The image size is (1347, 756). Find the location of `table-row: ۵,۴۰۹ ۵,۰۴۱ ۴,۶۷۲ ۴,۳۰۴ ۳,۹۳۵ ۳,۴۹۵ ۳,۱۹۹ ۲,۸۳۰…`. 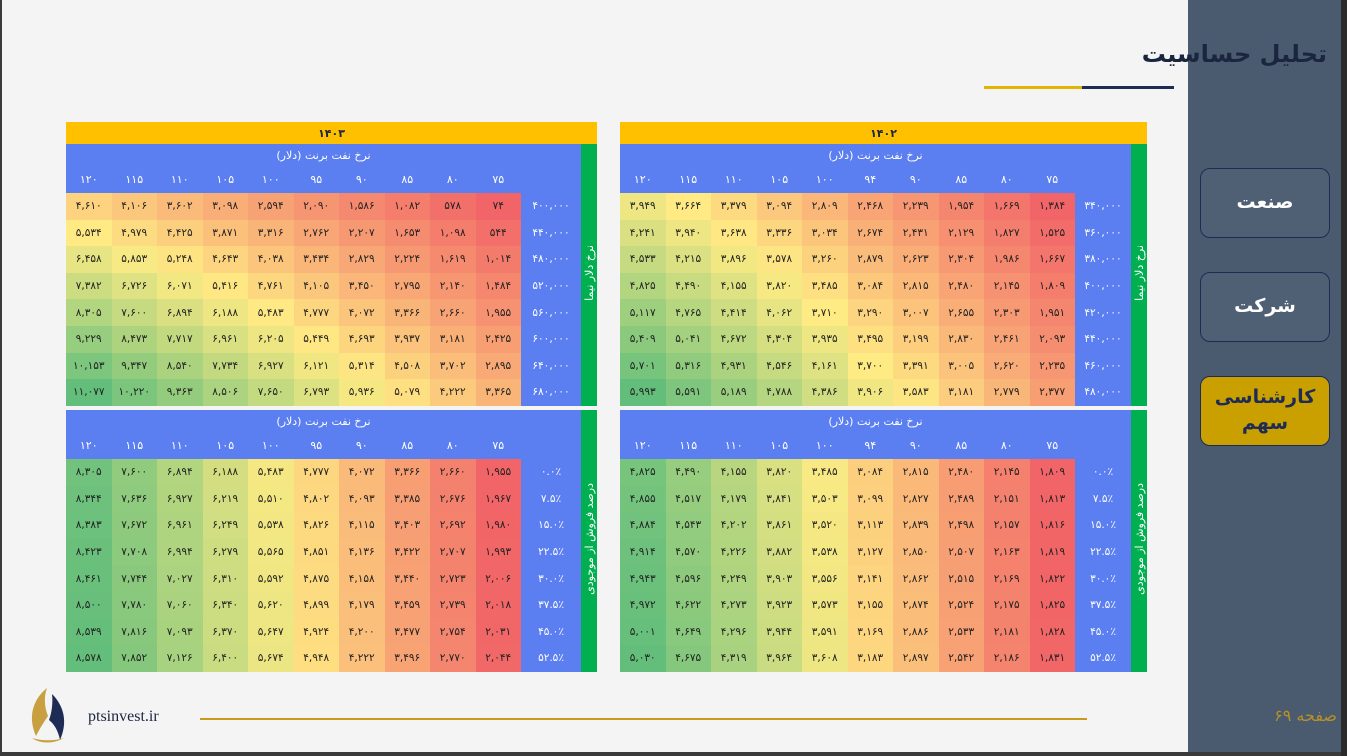

table-row: ۵,۴۰۹ ۵,۰۴۱ ۴,۶۷۲ ۴,۳۰۴ ۳,۹۳۵ ۳,۴۹۵ ۳,۱۹۹ ۲,۸۳۰… is located at coordinates (883, 339).